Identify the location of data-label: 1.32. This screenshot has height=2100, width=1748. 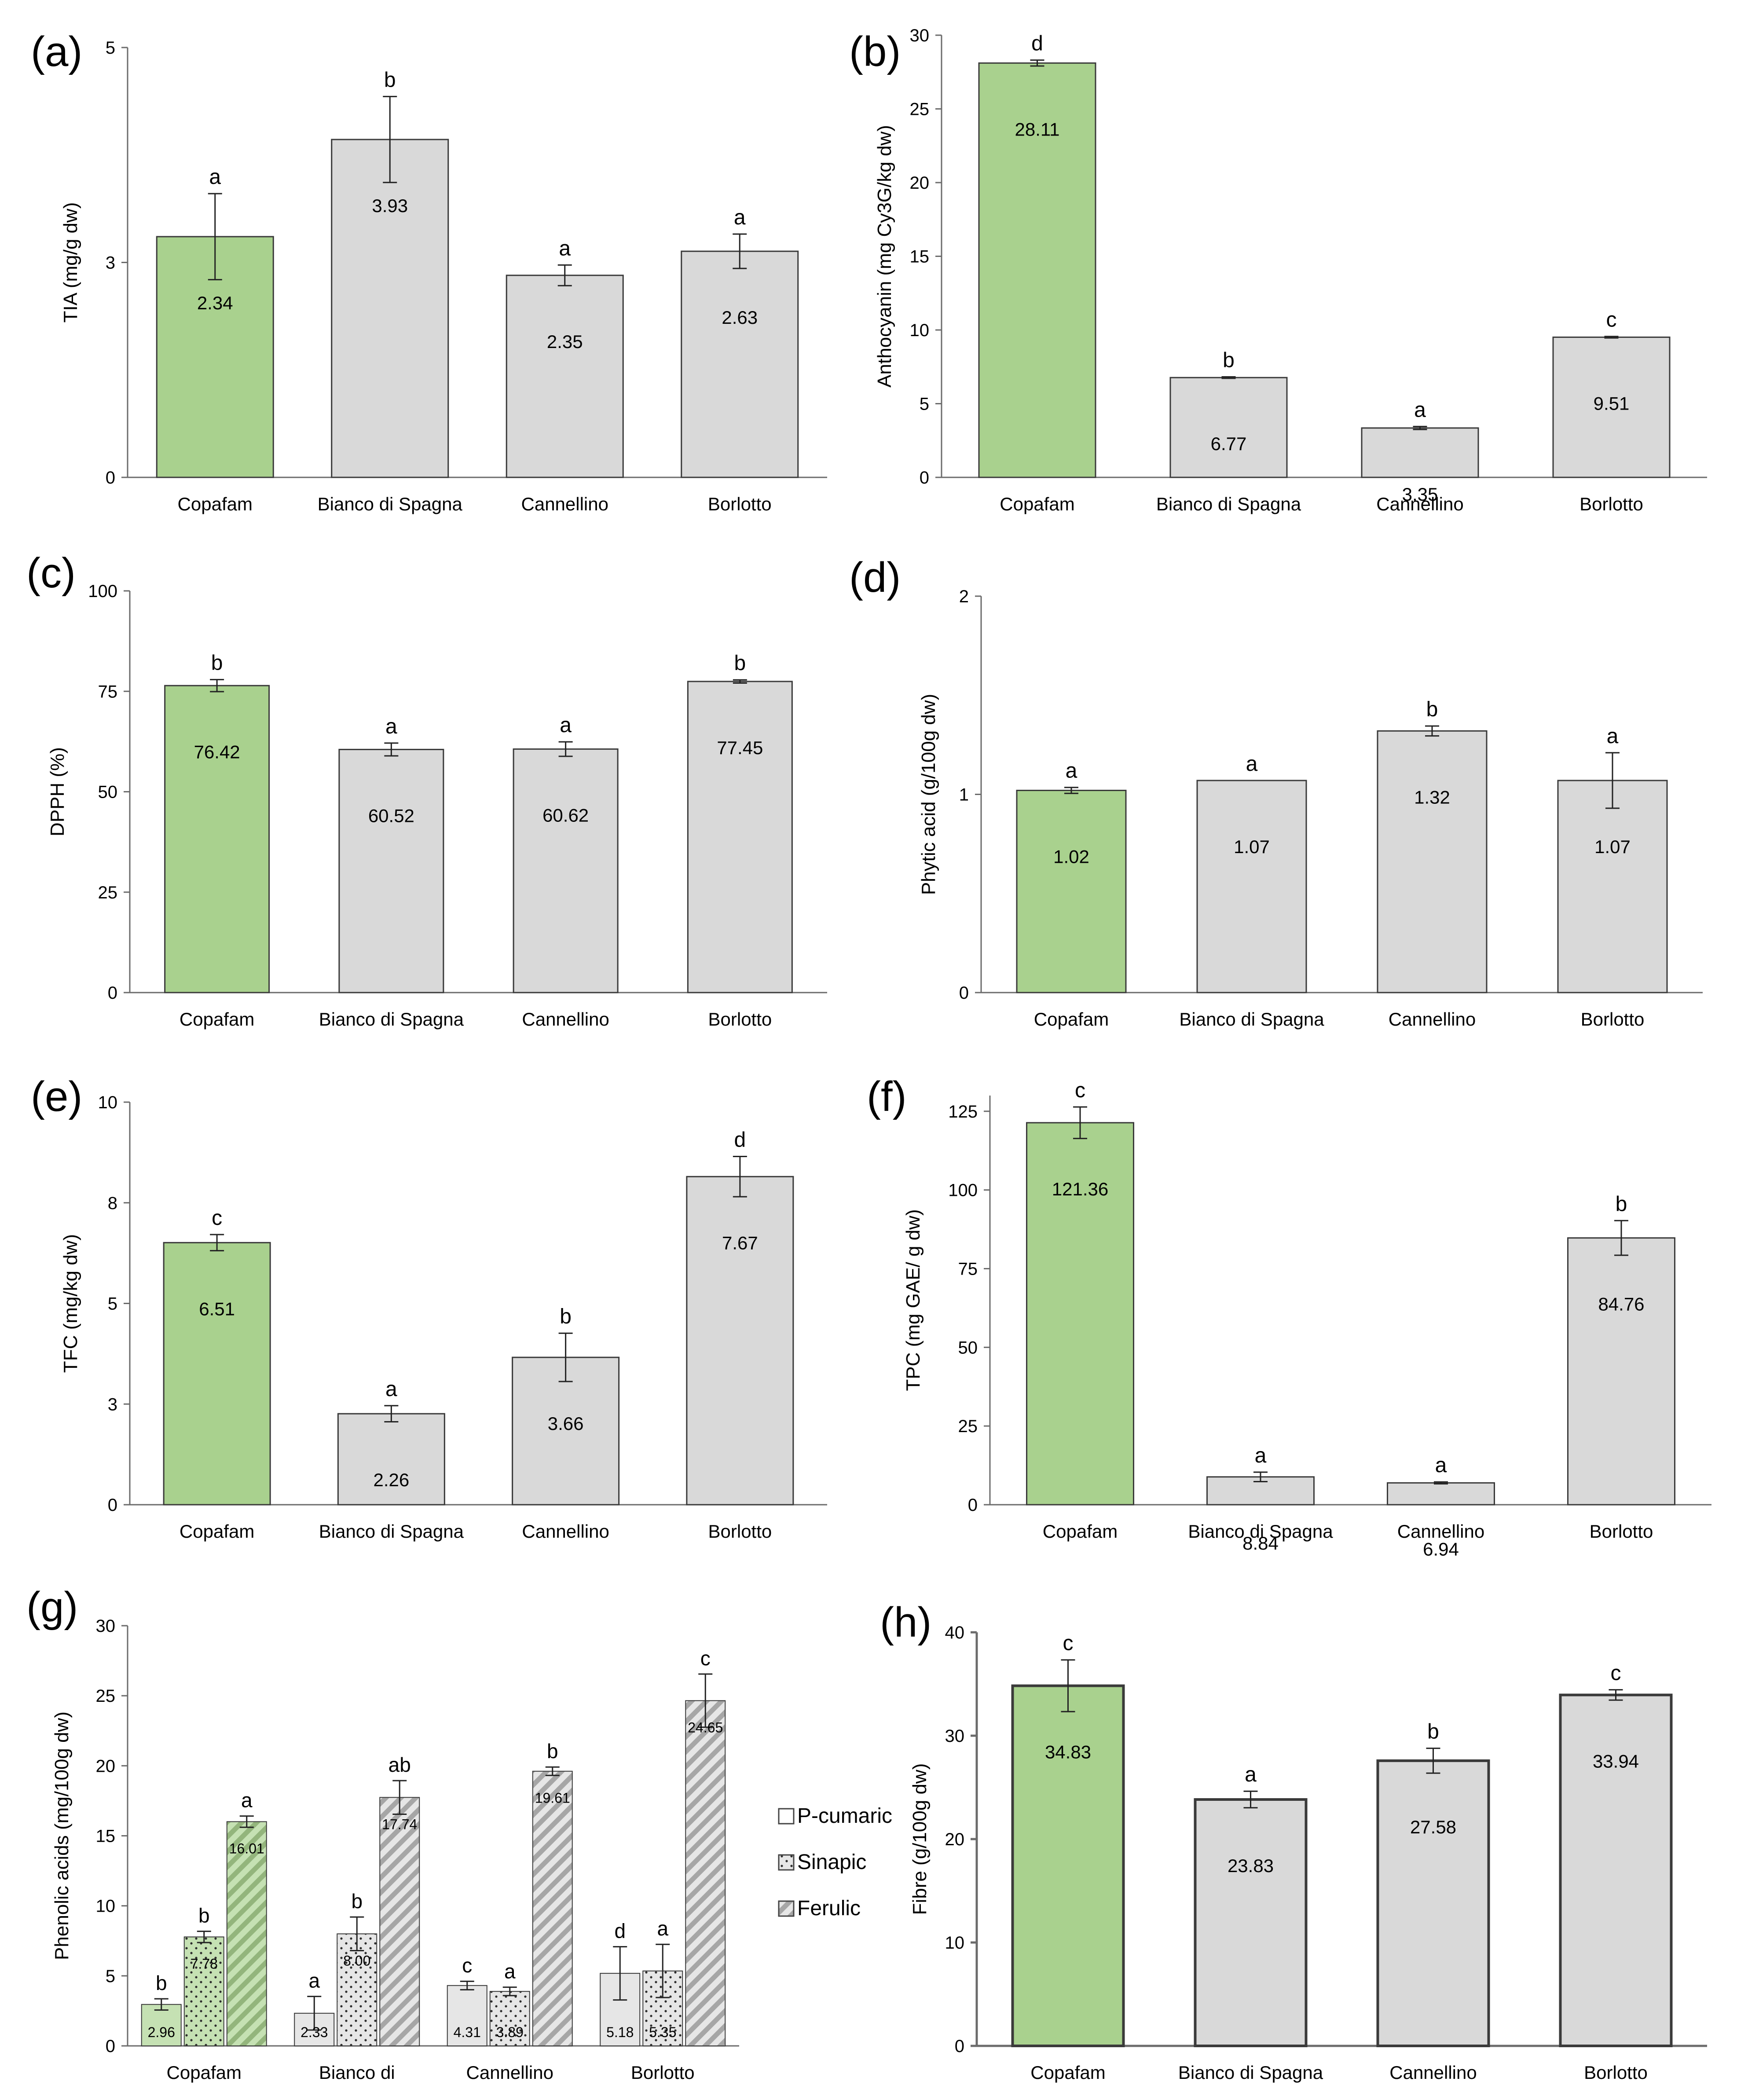
(1432, 797).